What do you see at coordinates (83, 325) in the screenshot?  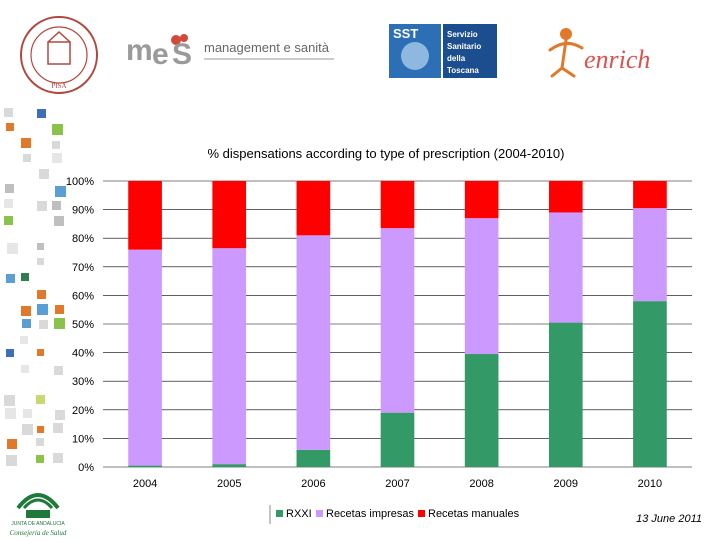 I see `y-tick-label: 50%` at bounding box center [83, 325].